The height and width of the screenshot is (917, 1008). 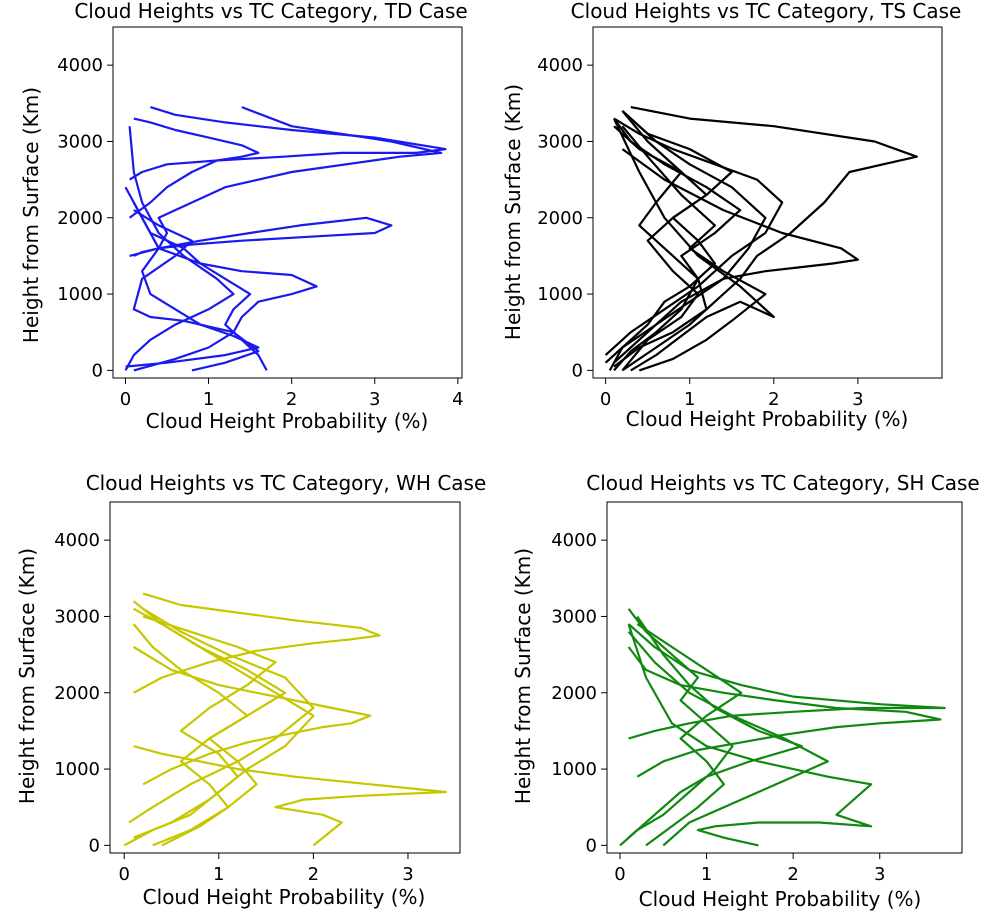 I want to click on x-axis-ticks: 0 1 2 3 4, so click(x=292, y=394).